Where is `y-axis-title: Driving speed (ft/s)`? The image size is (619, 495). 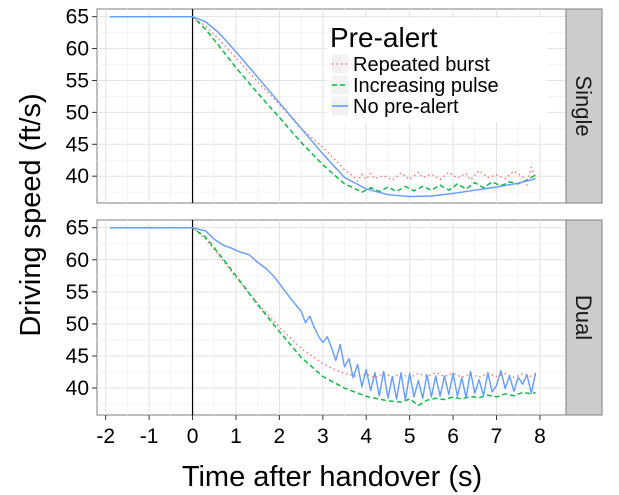
y-axis-title: Driving speed (ft/s) is located at coordinates (31, 214).